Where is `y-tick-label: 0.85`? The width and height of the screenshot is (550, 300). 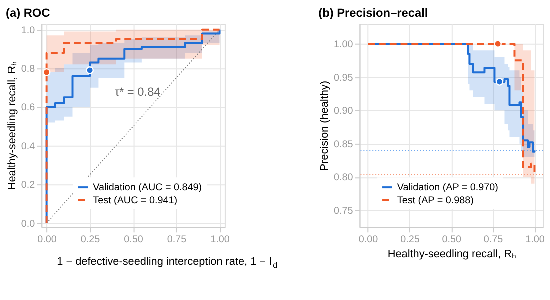 y-tick-label: 0.85 is located at coordinates (344, 144).